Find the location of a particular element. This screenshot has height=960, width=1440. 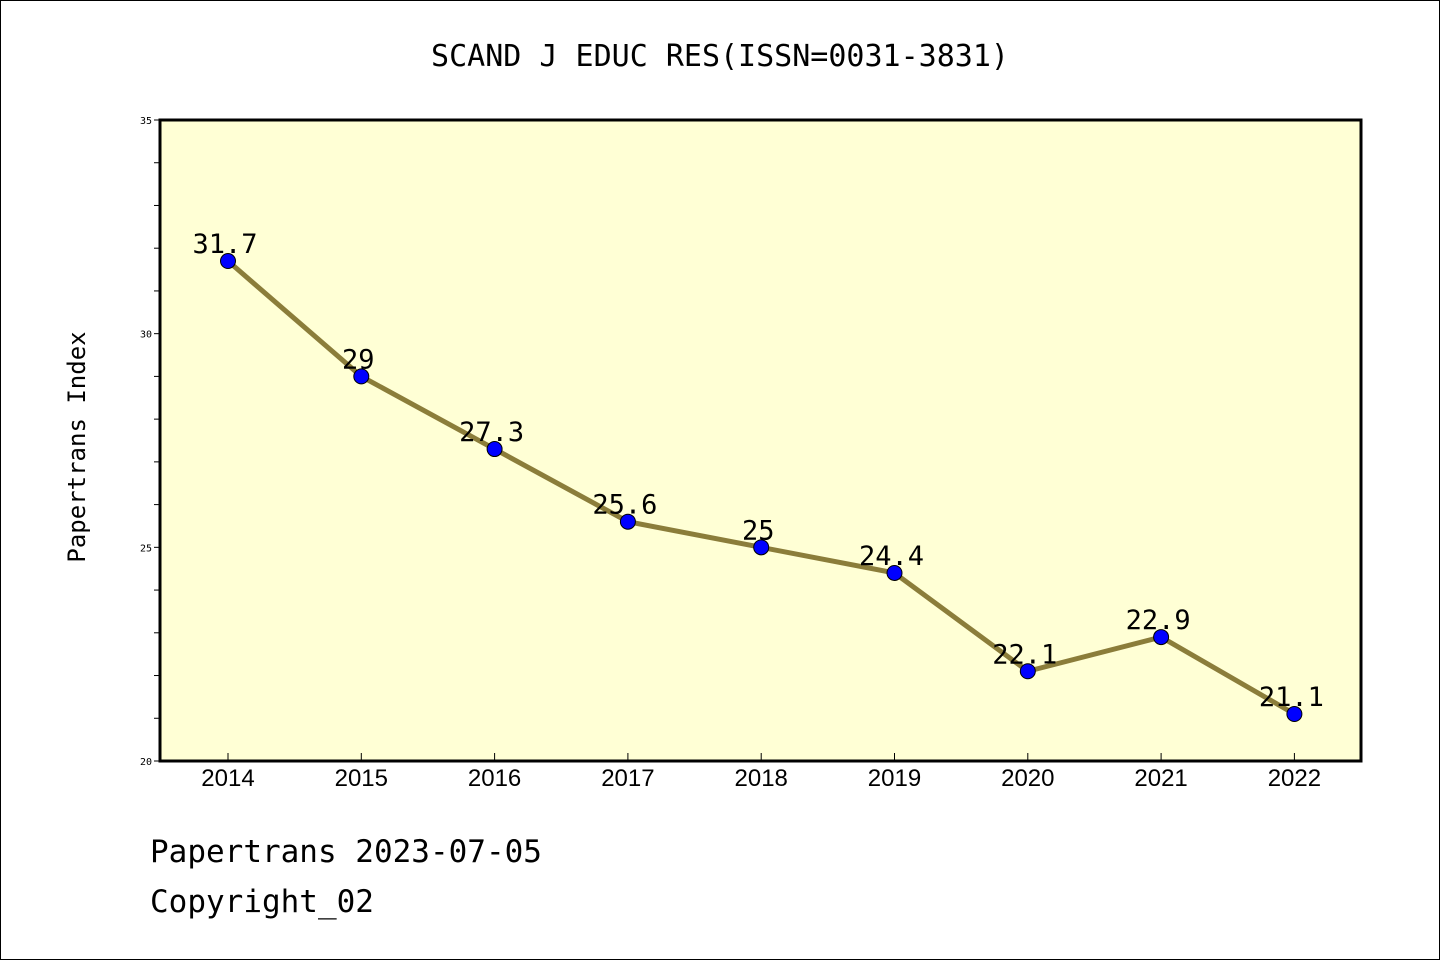

data-label: 27.3 is located at coordinates (491, 432).